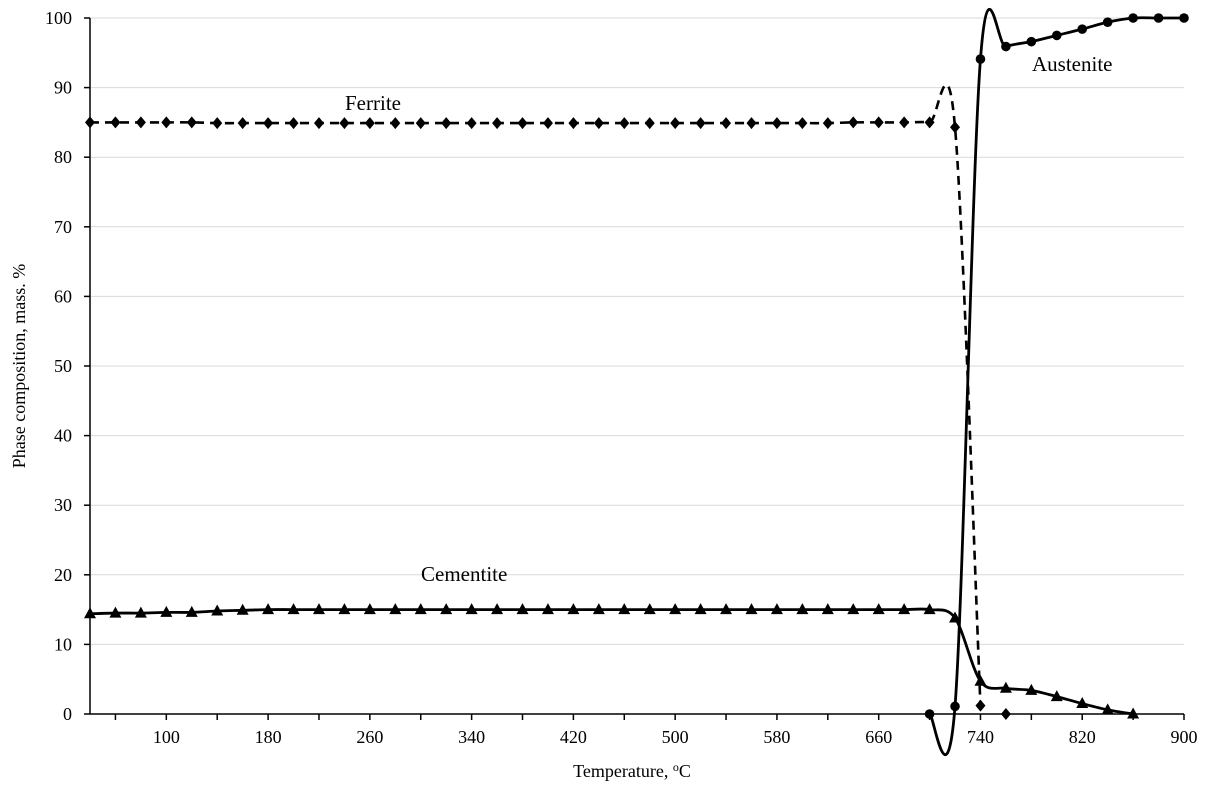  Describe the element at coordinates (63, 296) in the screenshot. I see `y-tick-label: 60` at that location.